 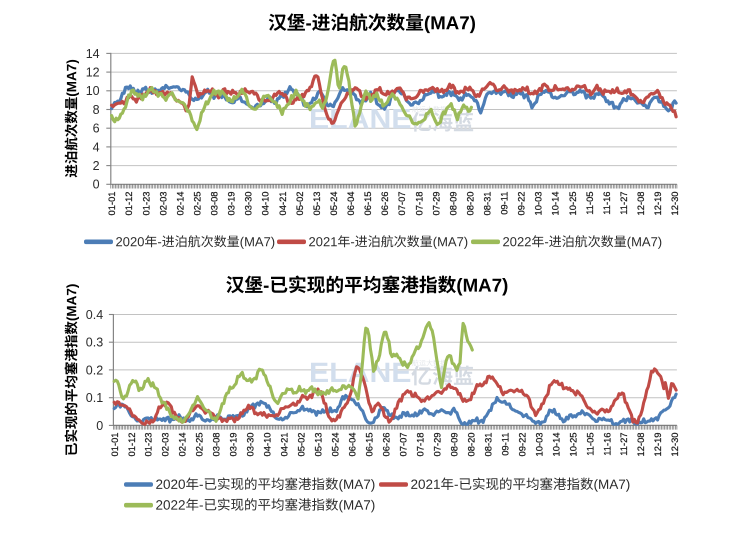 What do you see at coordinates (94, 315) in the screenshot?
I see `svg-text: 0.4` at bounding box center [94, 315].